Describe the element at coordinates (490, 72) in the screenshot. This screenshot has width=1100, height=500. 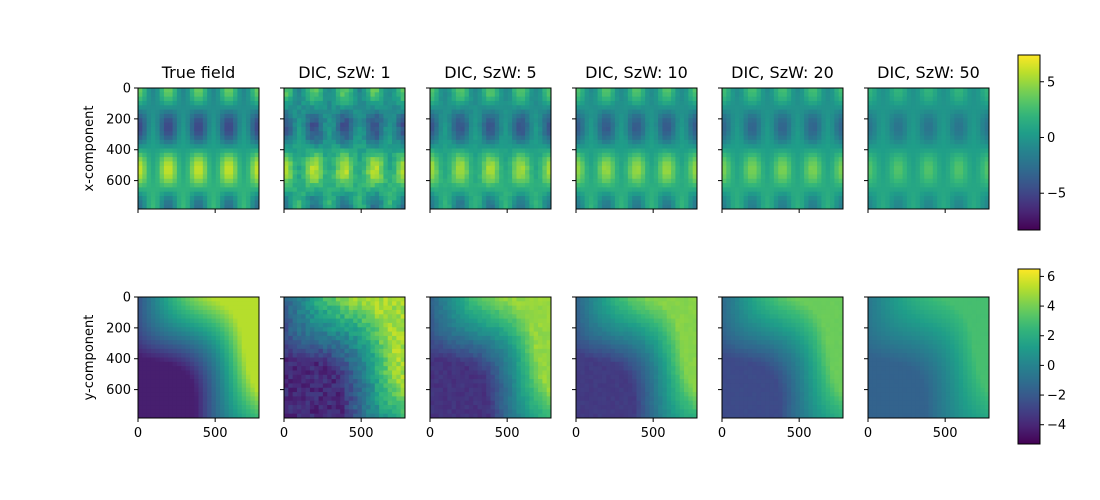
I see `column-title-3: DIC, SzW: 5` at that location.